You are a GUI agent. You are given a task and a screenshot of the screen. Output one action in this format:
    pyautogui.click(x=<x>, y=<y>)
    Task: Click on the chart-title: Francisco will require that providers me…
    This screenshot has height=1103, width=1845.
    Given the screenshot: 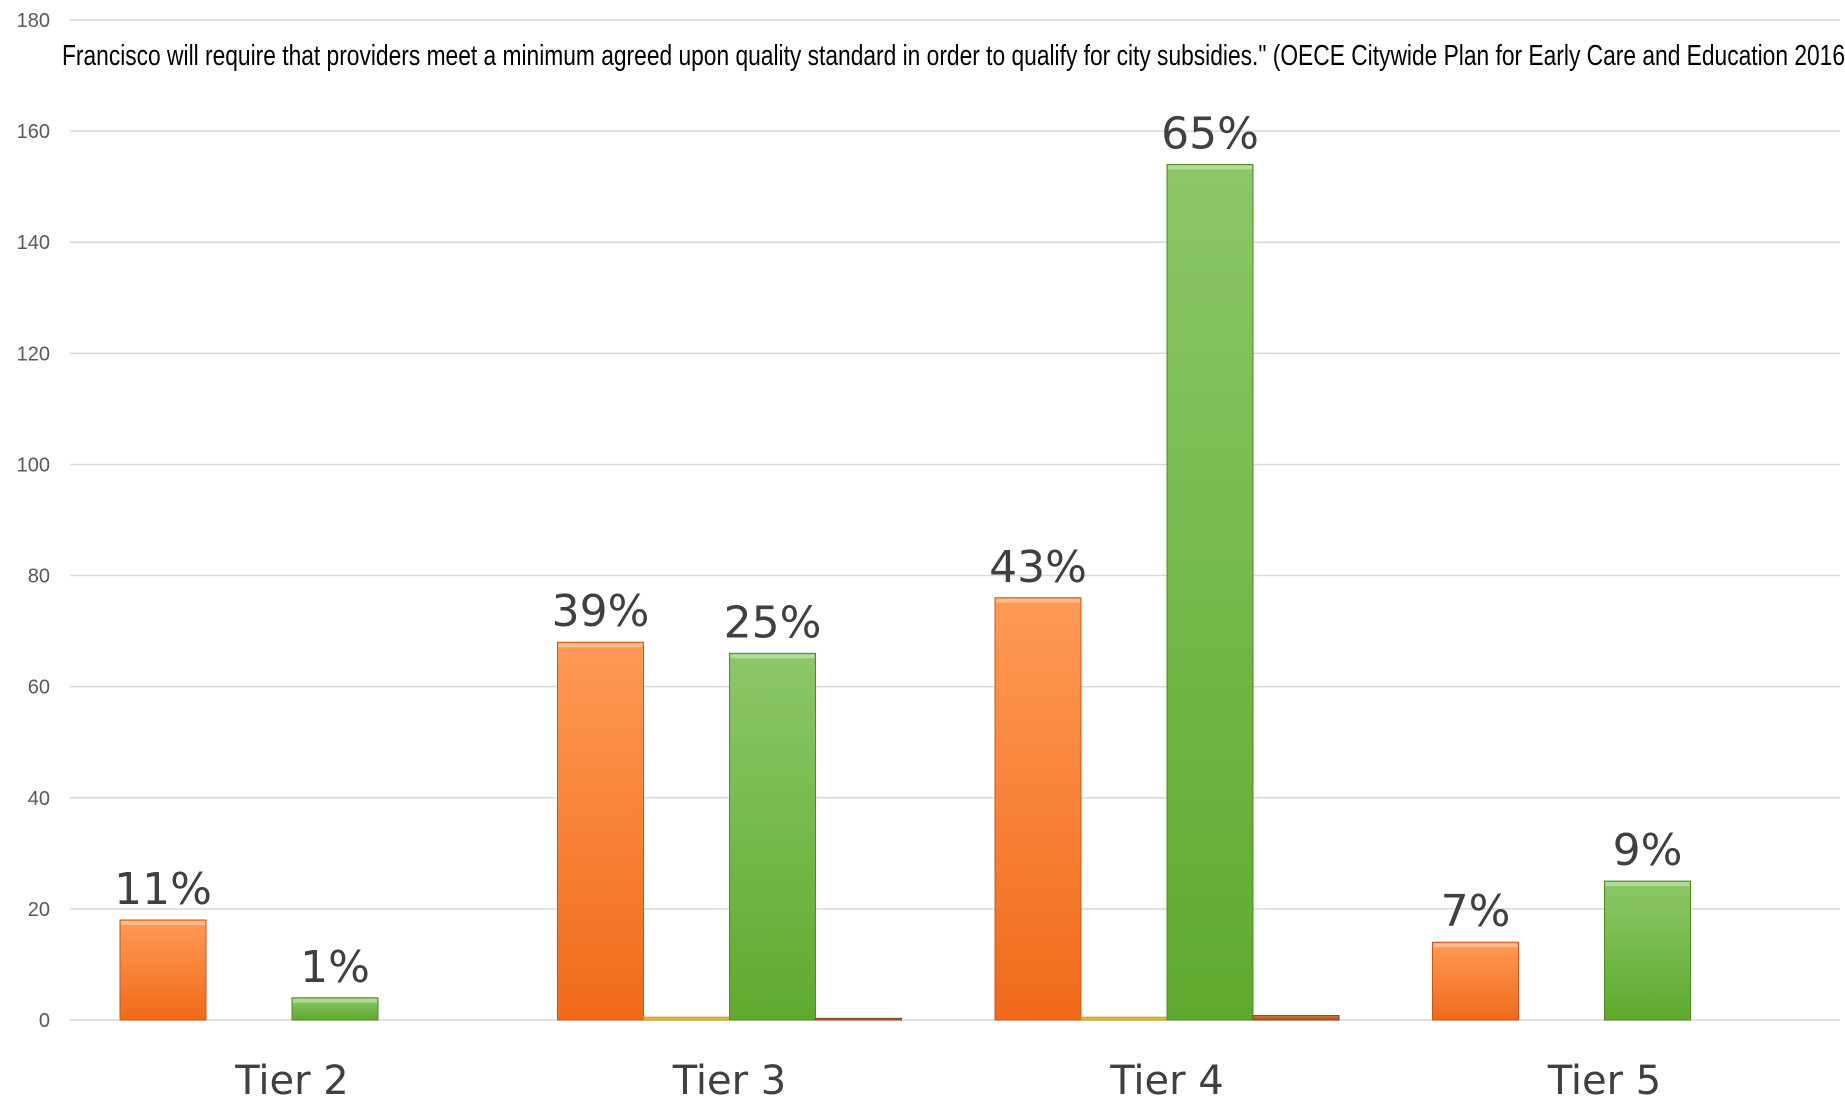 What is the action you would take?
    pyautogui.click(x=953, y=56)
    